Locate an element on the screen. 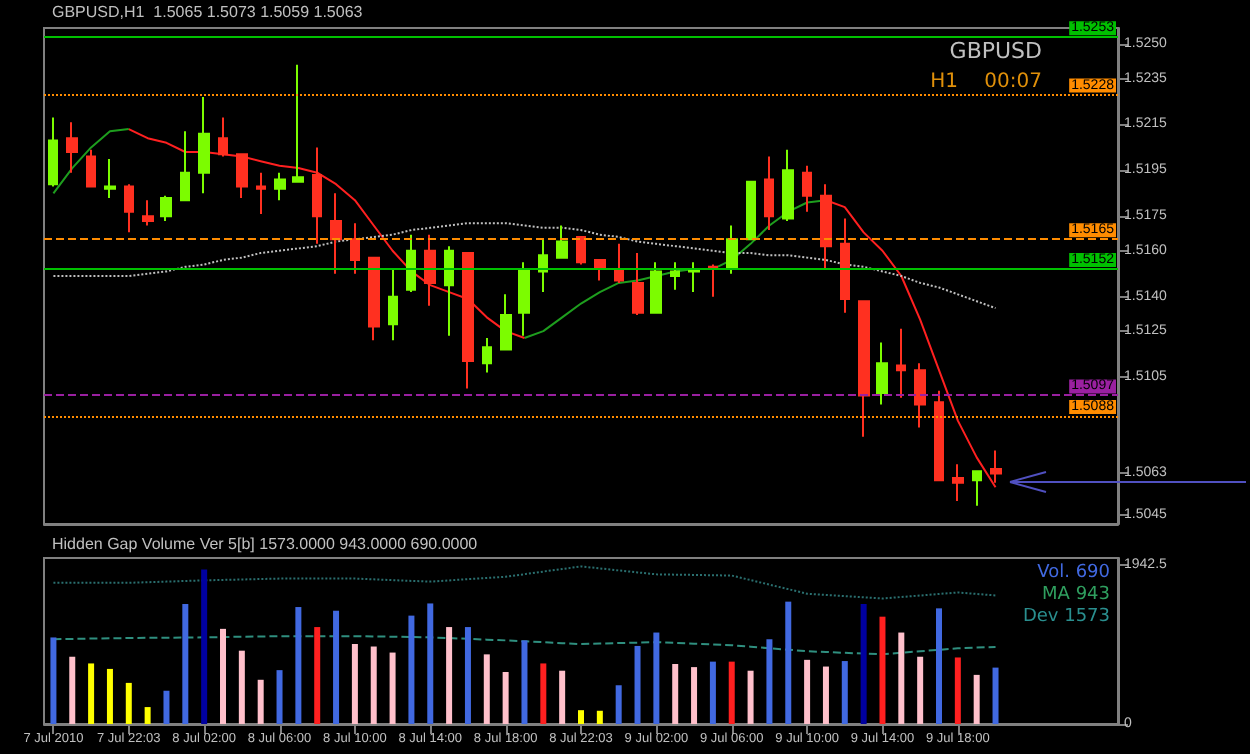  chart-title: GBPUSD,H1 1.5065 1.5073 1.5059 1.5063 is located at coordinates (208, 12).